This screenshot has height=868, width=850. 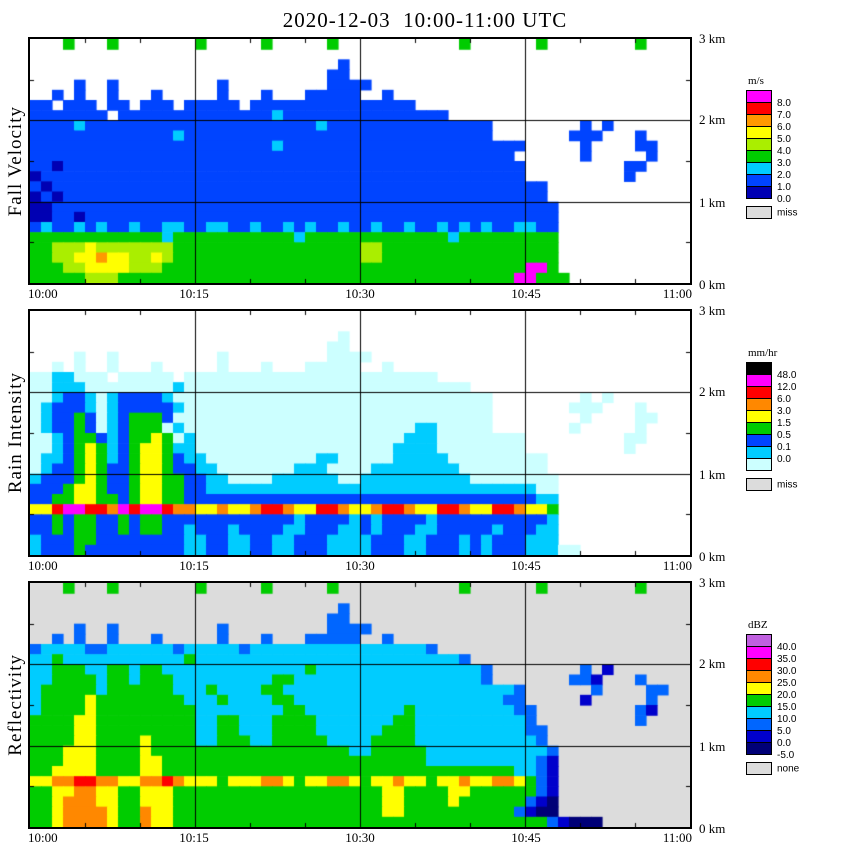 I want to click on legend-value-label: 0.5, so click(x=784, y=435).